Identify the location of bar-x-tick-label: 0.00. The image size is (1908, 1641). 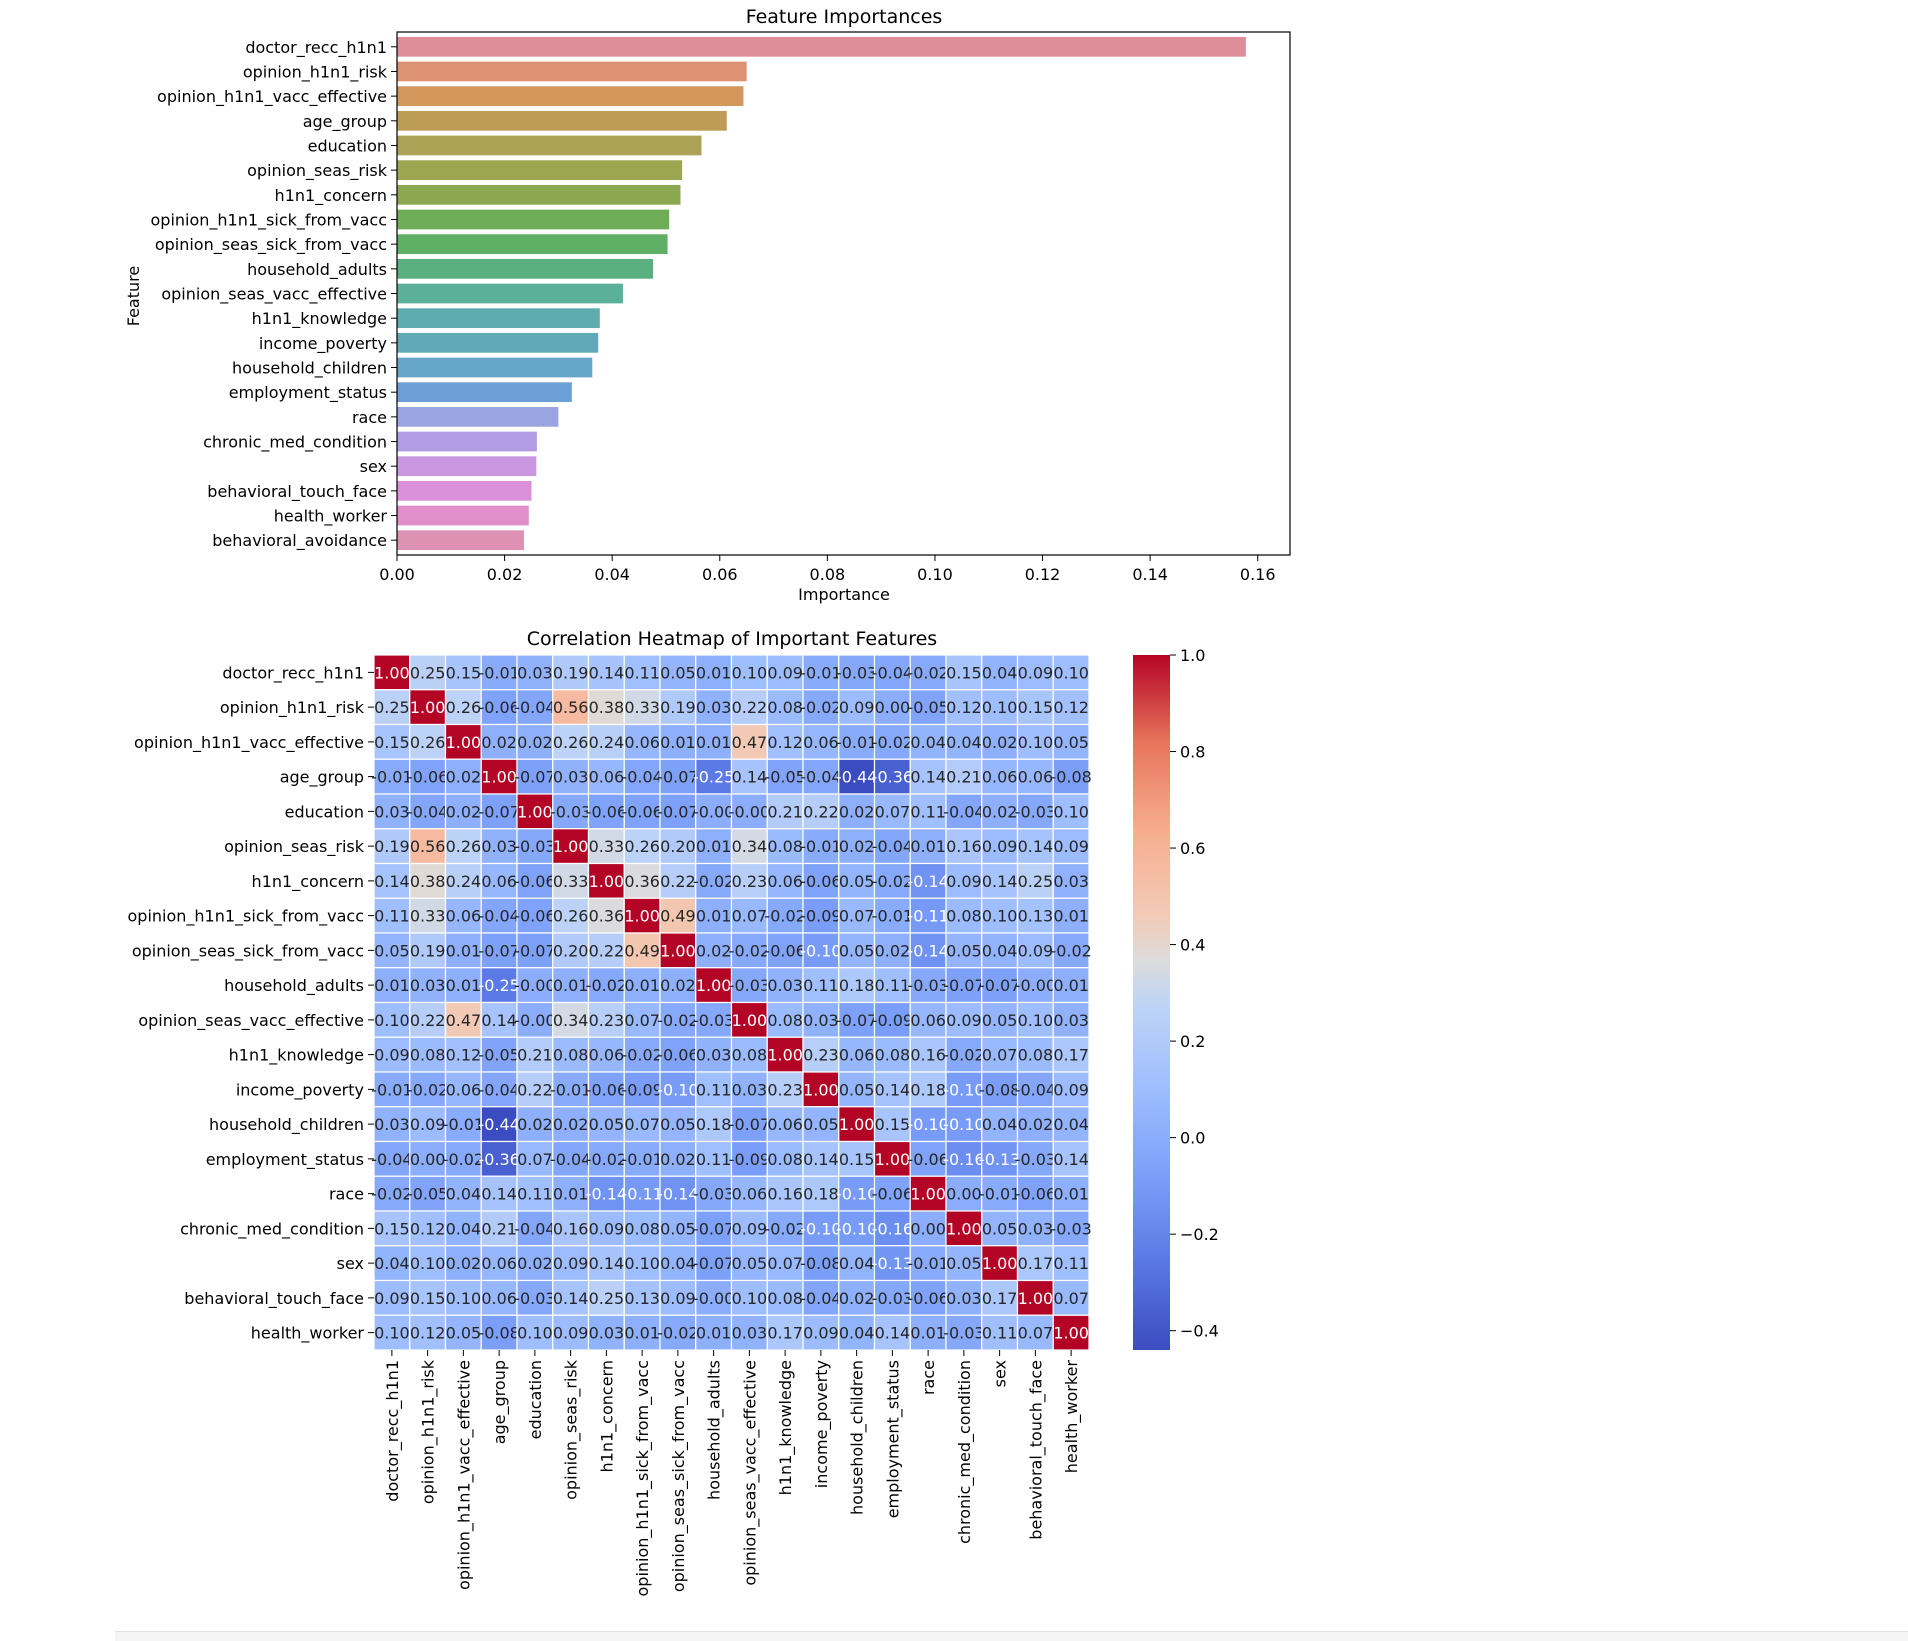
(397, 574).